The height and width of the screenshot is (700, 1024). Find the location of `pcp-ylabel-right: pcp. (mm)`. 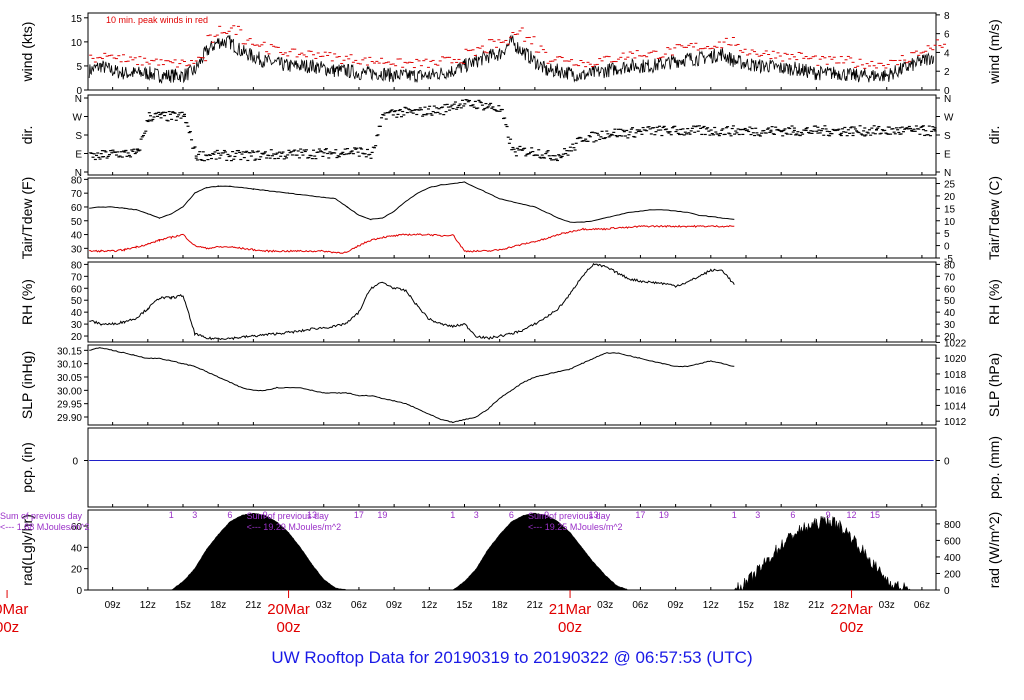

pcp-ylabel-right: pcp. (mm) is located at coordinates (994, 467).